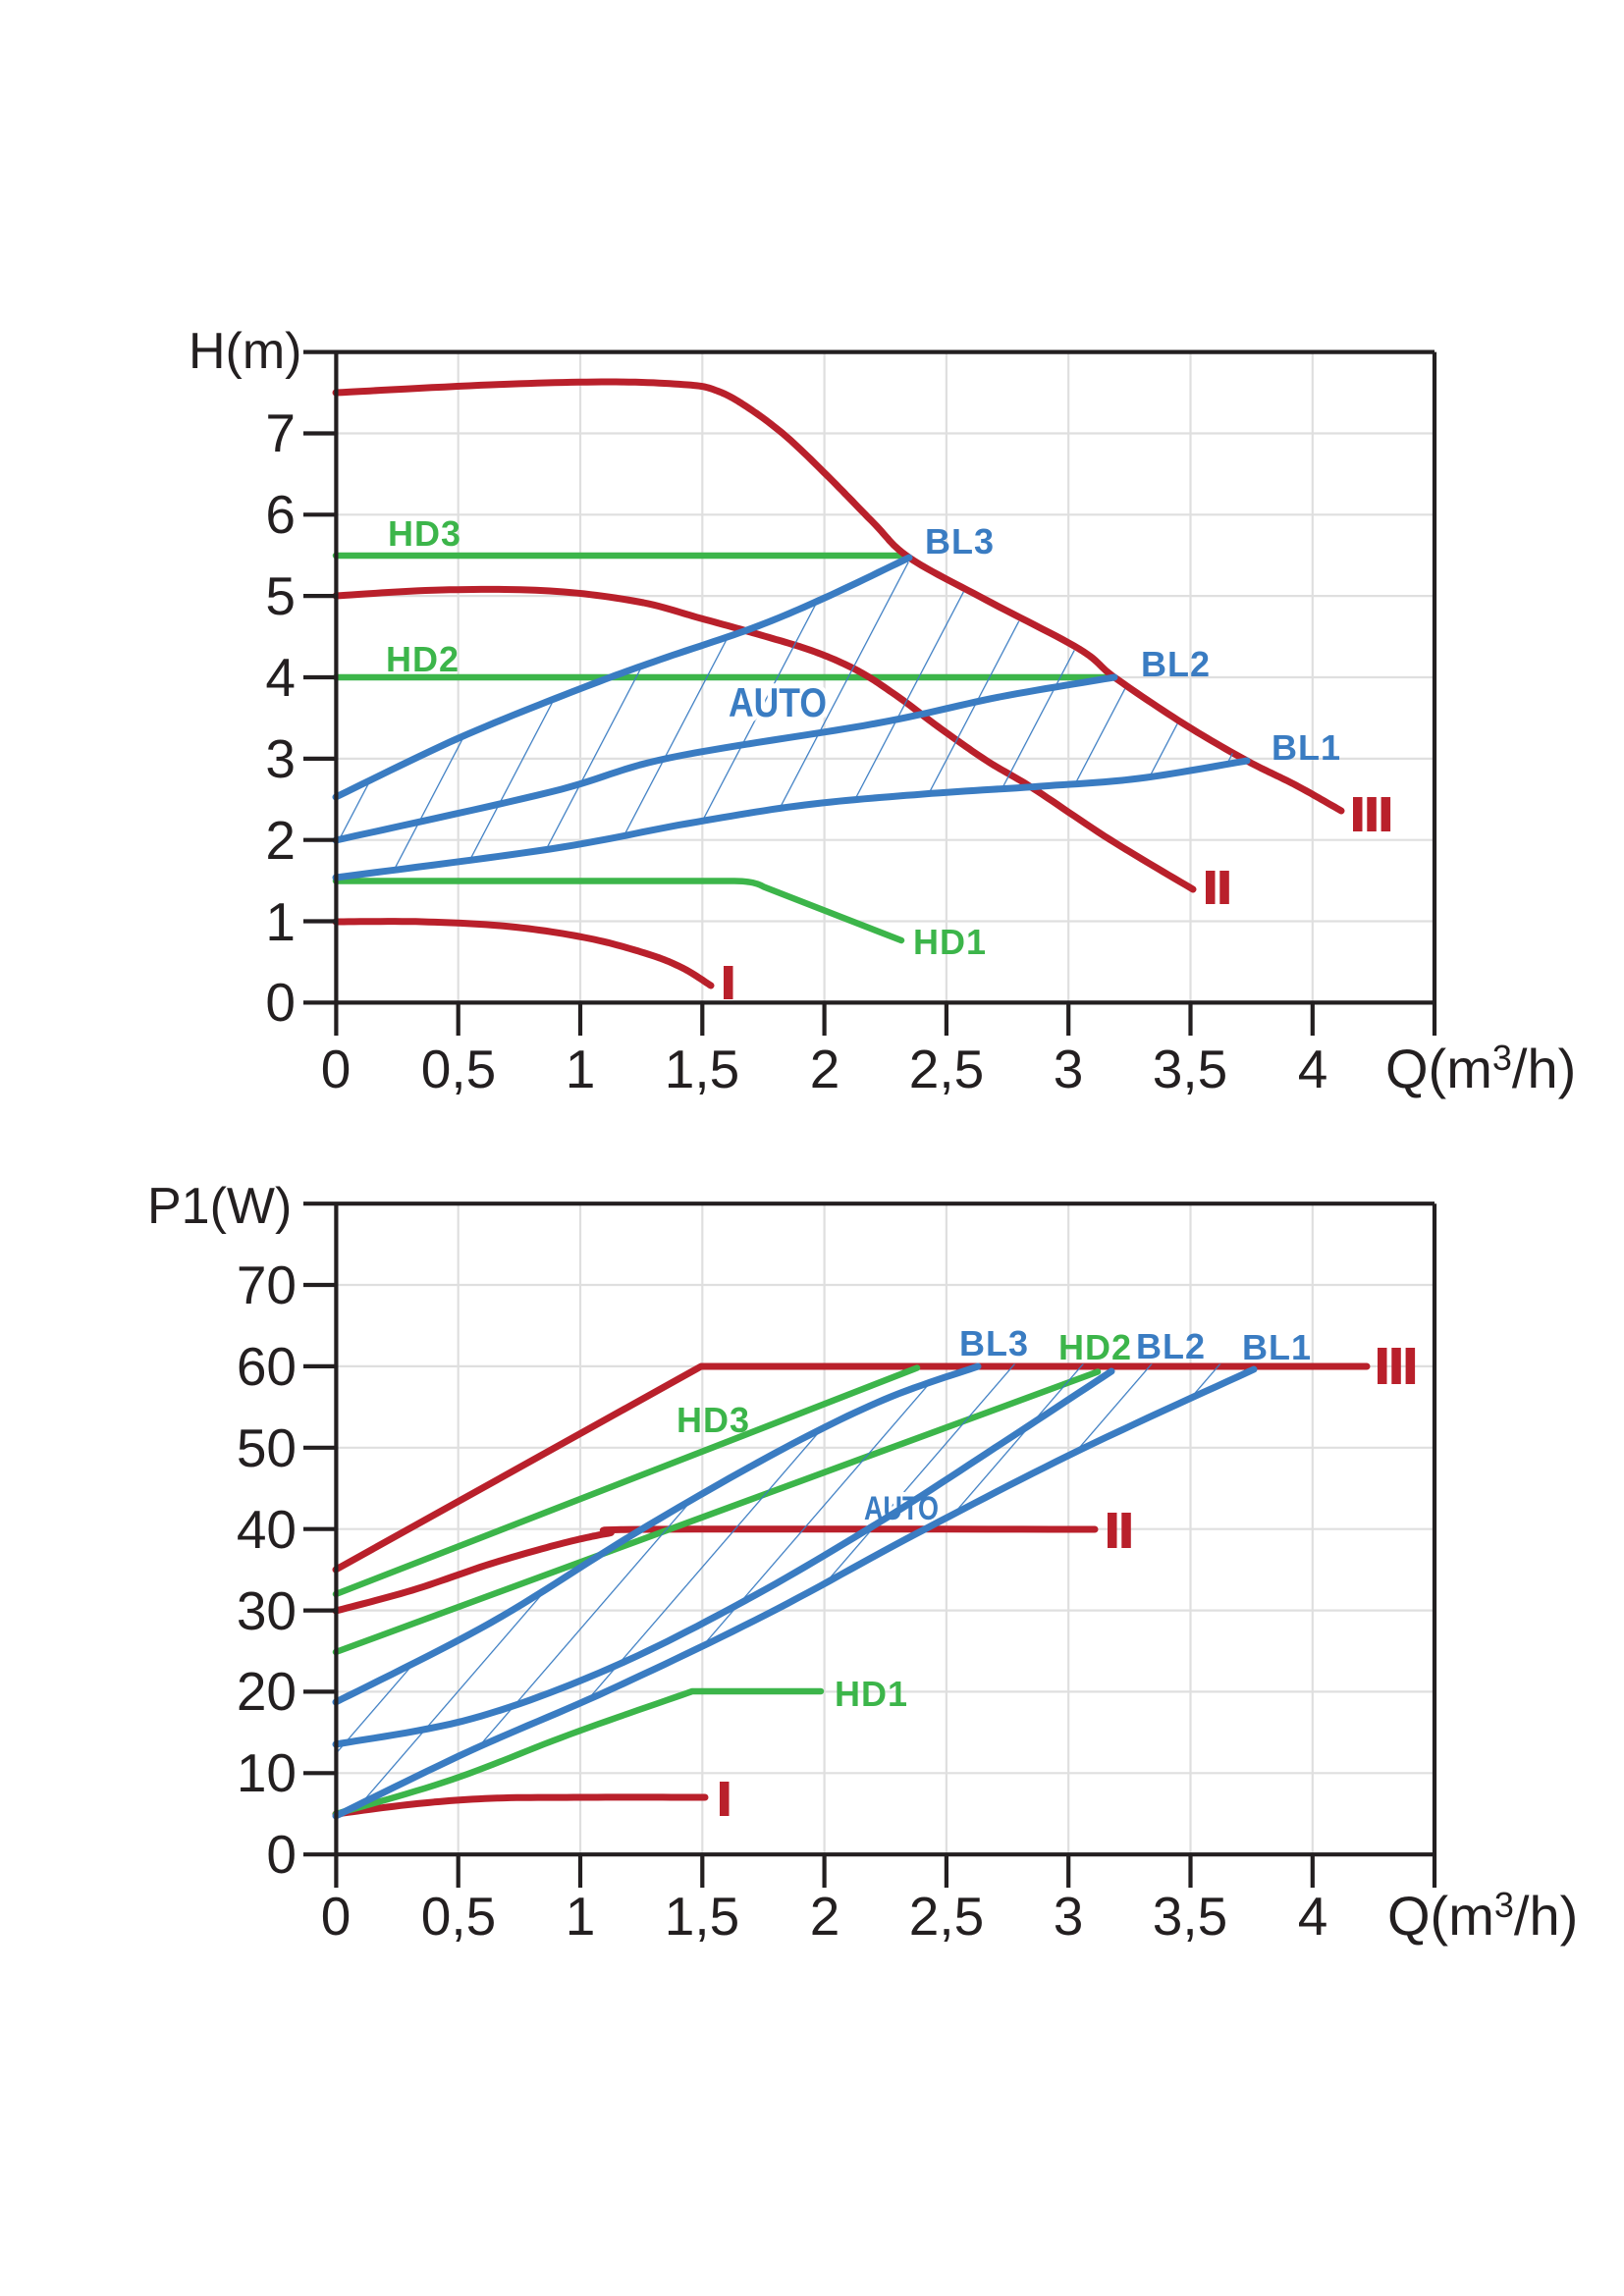 The height and width of the screenshot is (2296, 1624). What do you see at coordinates (267, 1610) in the screenshot?
I see `svg-text: 30` at bounding box center [267, 1610].